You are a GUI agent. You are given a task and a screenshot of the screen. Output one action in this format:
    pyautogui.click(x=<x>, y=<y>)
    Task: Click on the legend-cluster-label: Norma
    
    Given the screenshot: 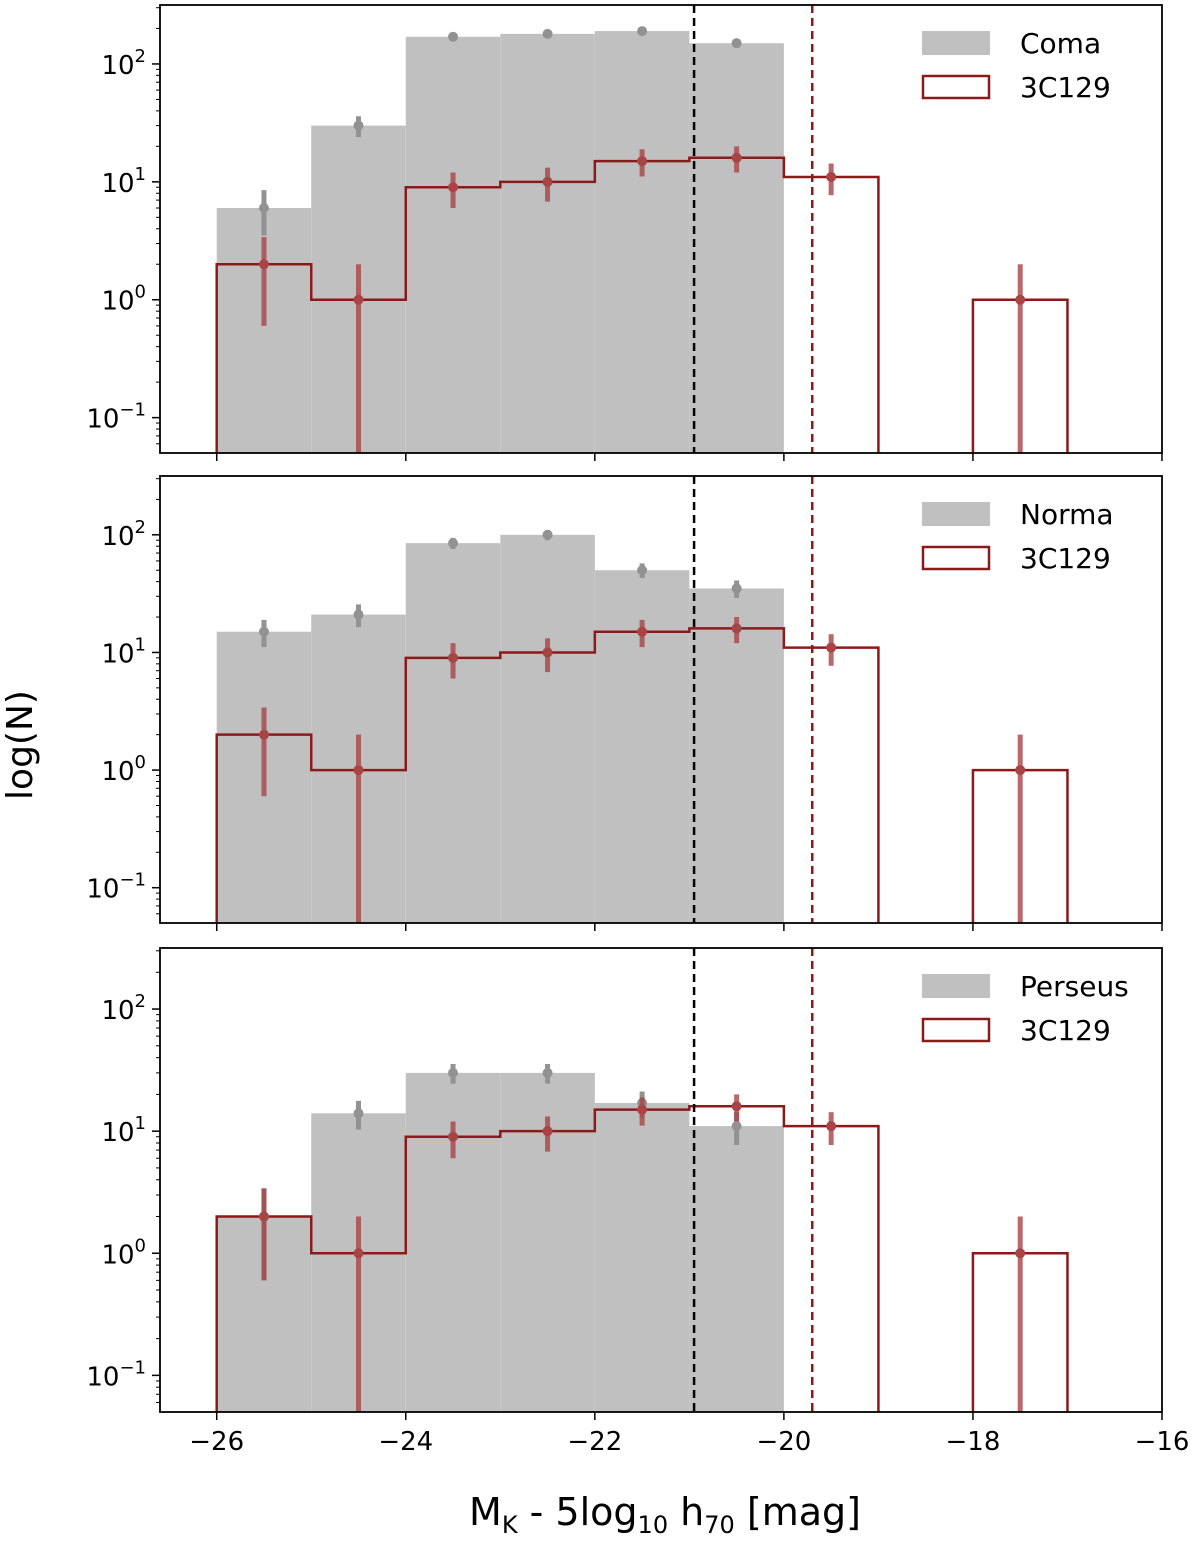 What is the action you would take?
    pyautogui.click(x=1067, y=514)
    